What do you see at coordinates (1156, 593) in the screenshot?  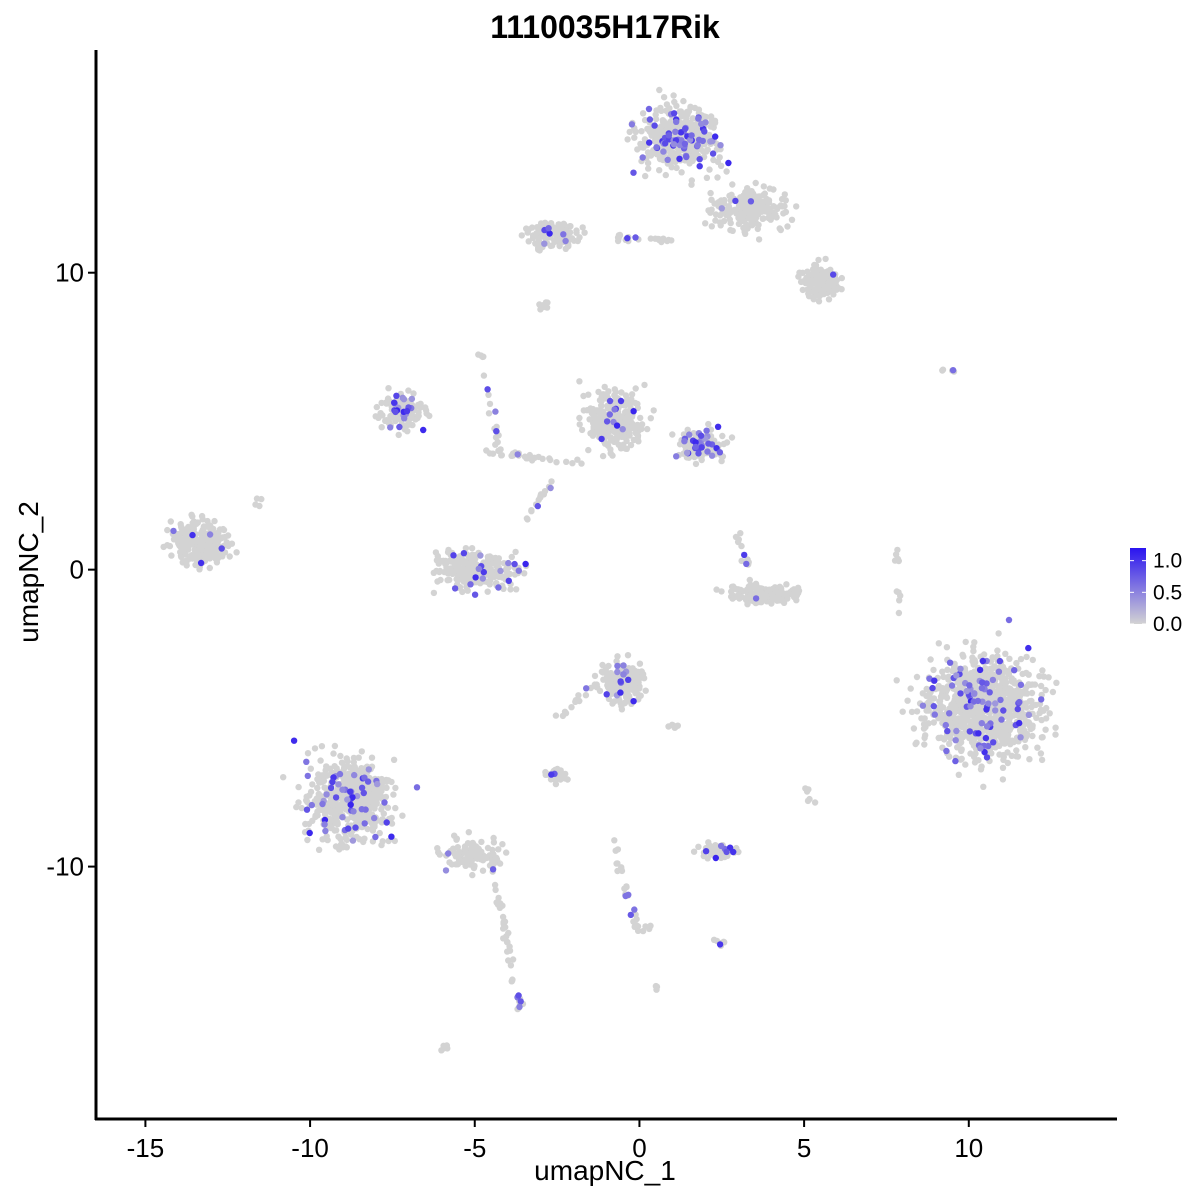 I see `legend-ticks: 0.0 0.5 1.0` at bounding box center [1156, 593].